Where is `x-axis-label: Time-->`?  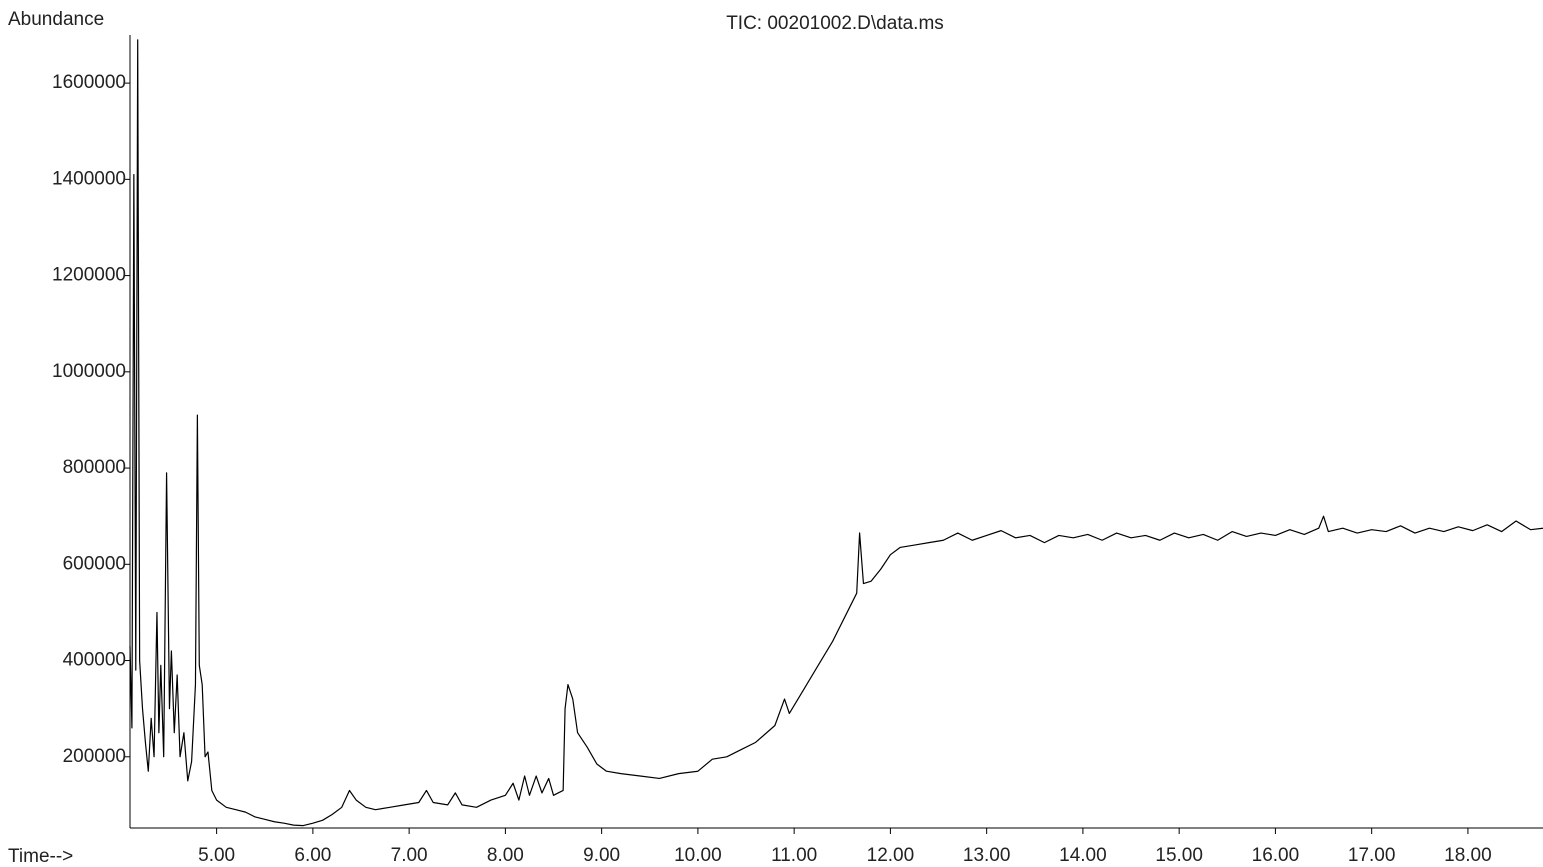
x-axis-label: Time--> is located at coordinates (40, 856).